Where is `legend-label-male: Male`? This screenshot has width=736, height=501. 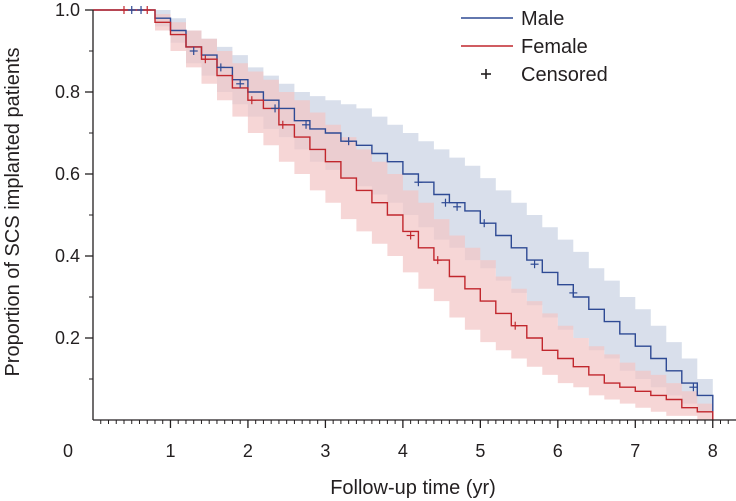 legend-label-male: Male is located at coordinates (542, 19).